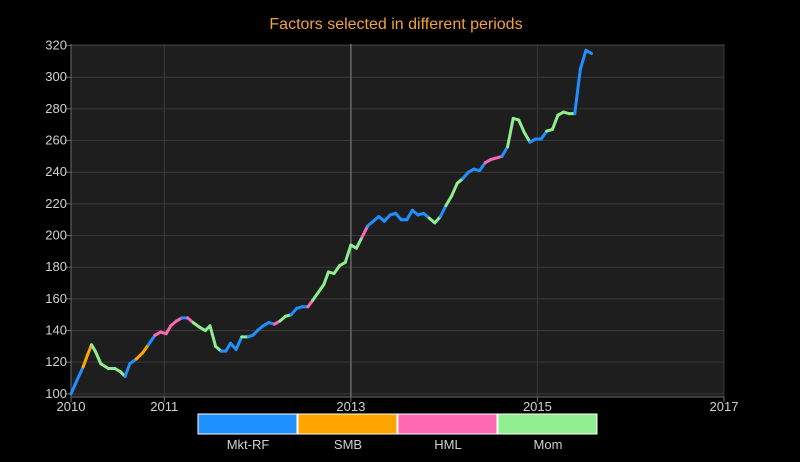 This screenshot has height=462, width=800. What do you see at coordinates (548, 444) in the screenshot?
I see `legend-label: Mom` at bounding box center [548, 444].